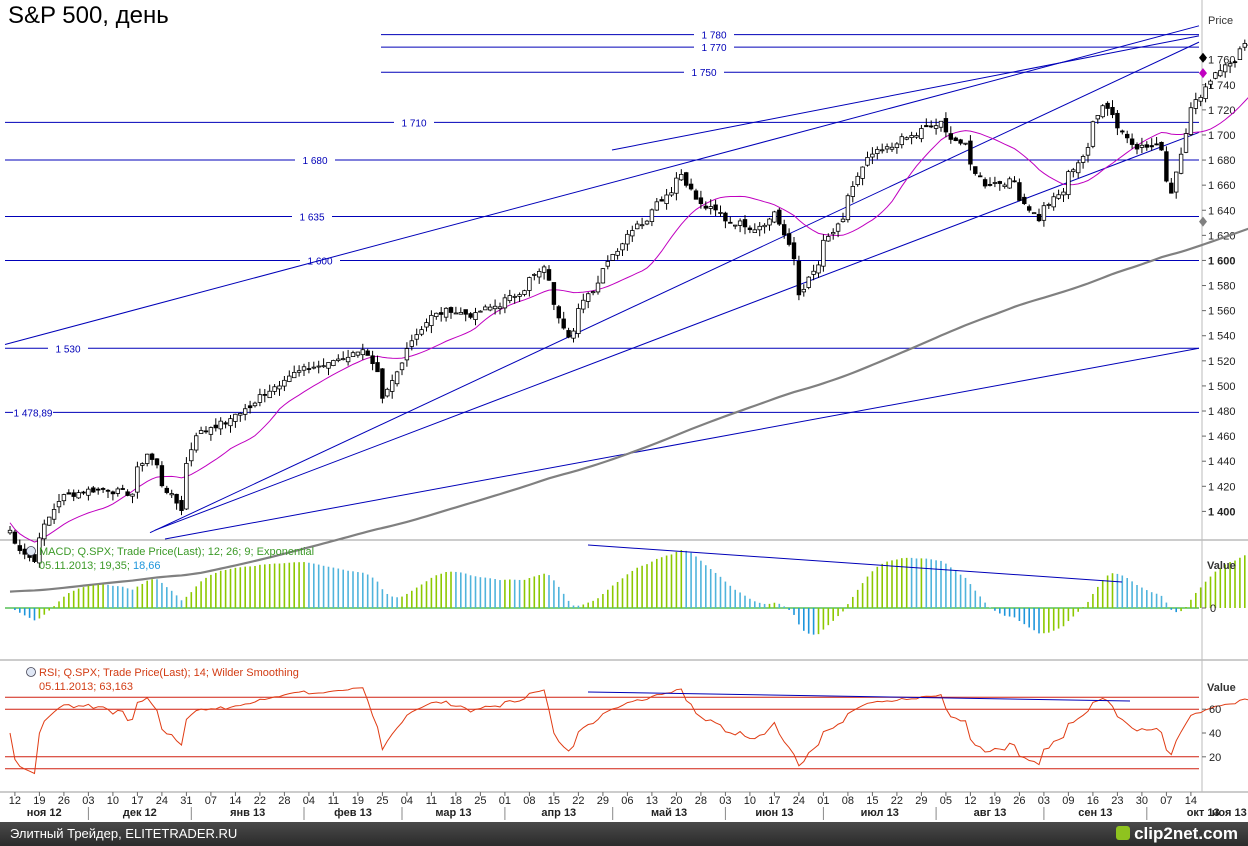 This screenshot has height=846, width=1248. I want to click on macd-axis-label: Value, so click(1221, 566).